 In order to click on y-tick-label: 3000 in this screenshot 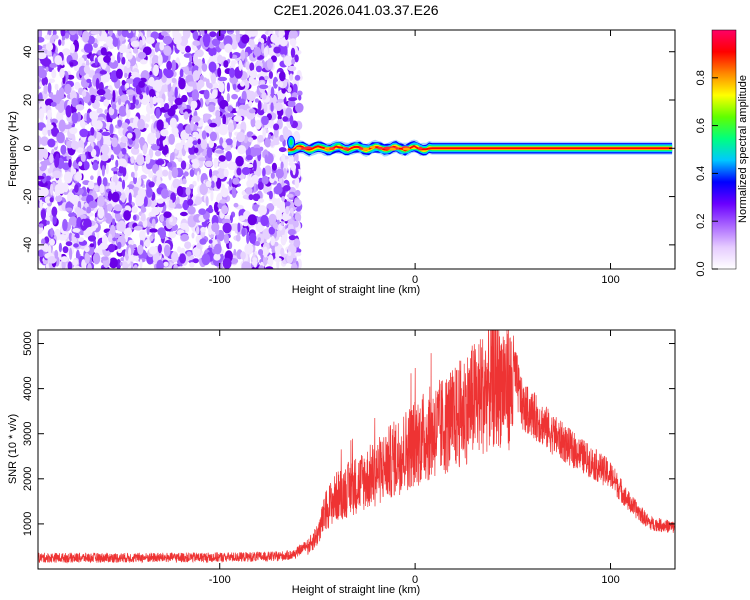, I will do `click(28, 433)`.